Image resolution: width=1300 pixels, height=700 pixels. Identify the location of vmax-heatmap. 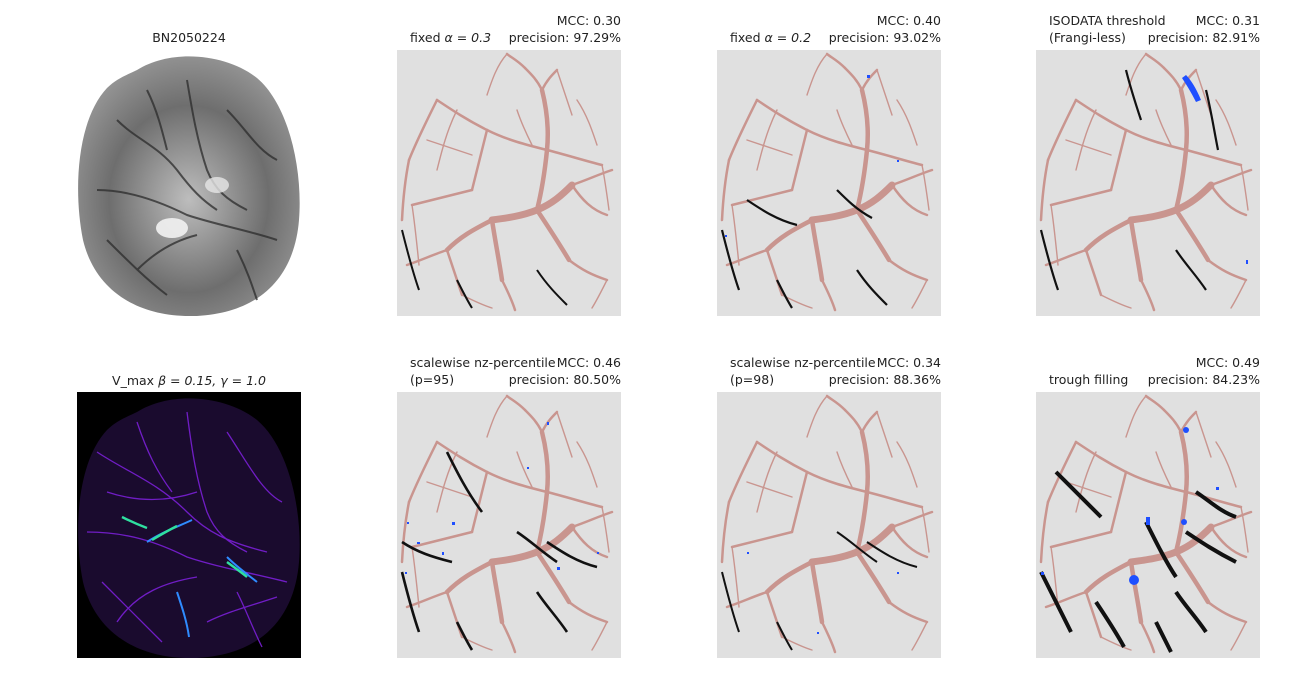
(189, 525).